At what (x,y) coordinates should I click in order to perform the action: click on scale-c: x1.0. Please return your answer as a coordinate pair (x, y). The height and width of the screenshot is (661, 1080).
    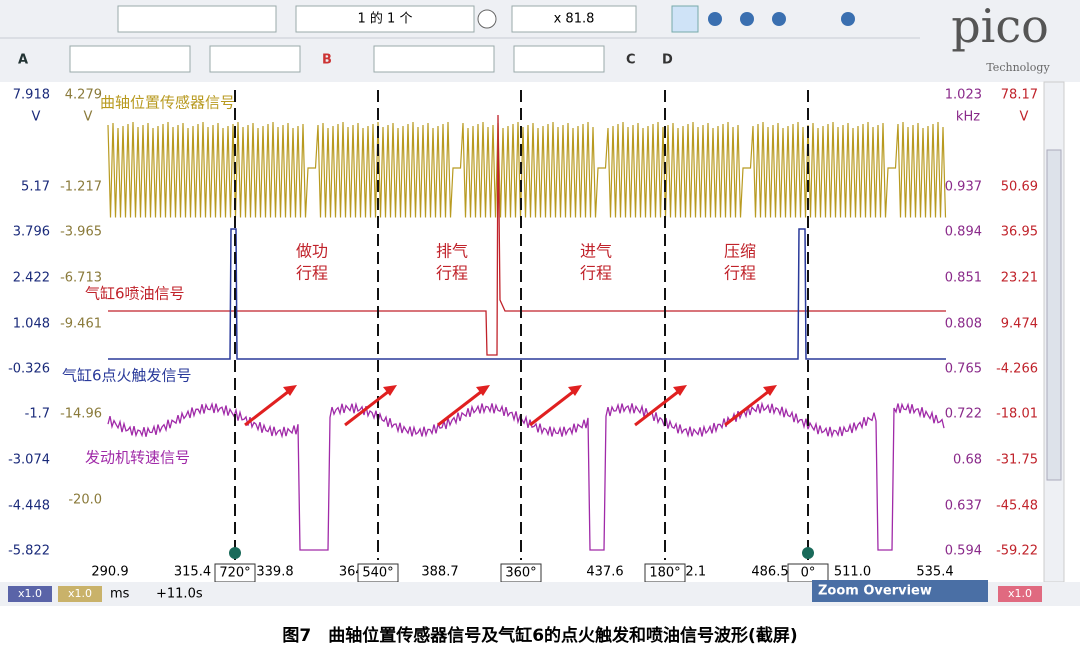
    Looking at the image, I should click on (1020, 593).